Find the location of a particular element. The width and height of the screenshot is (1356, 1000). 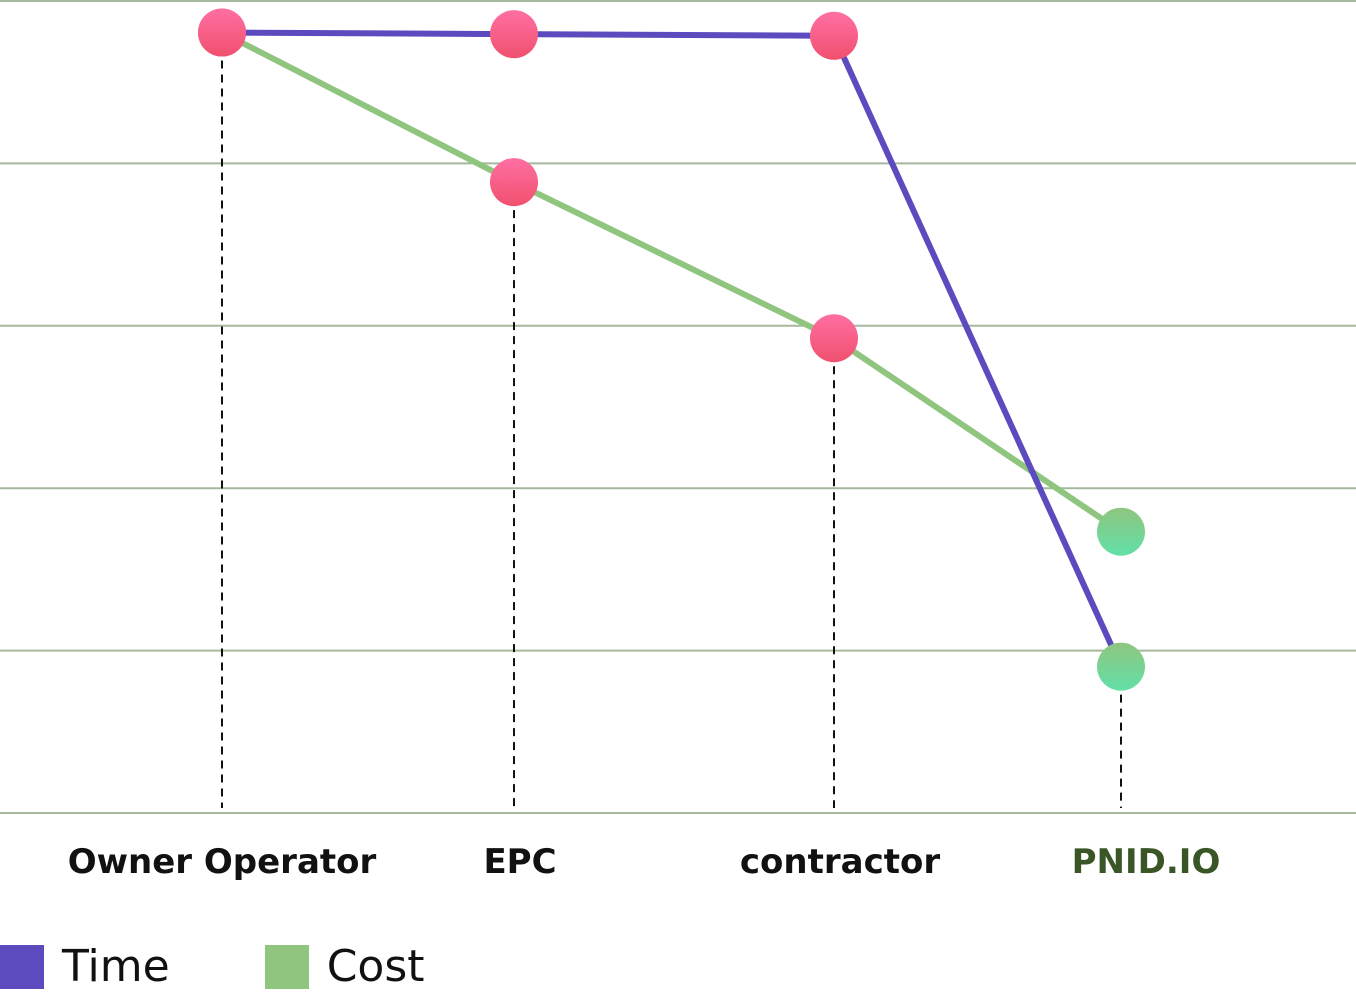

x-tick-label: Owner Operator is located at coordinates (222, 862).